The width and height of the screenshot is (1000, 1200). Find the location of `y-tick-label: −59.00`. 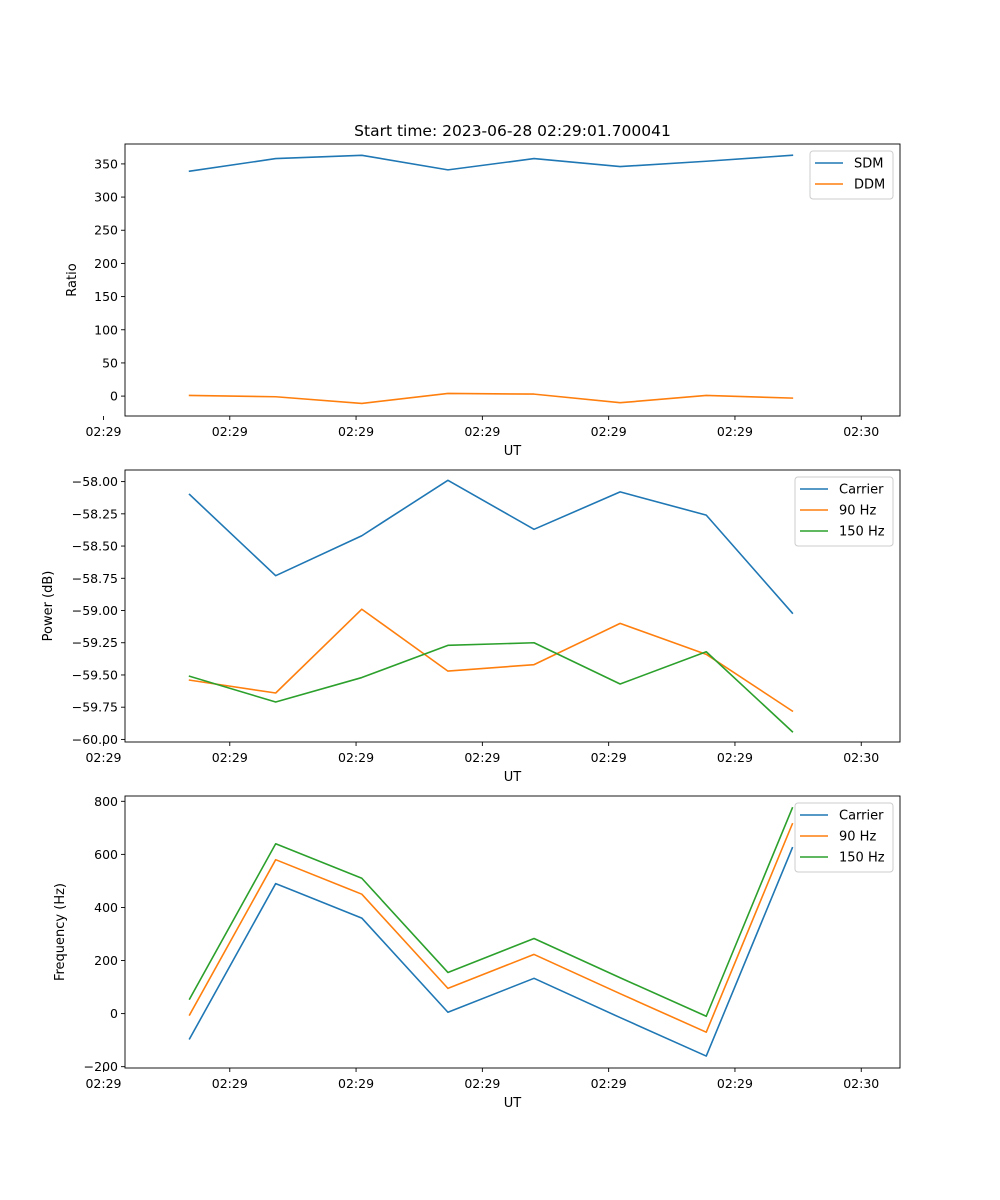

y-tick-label: −59.00 is located at coordinates (95, 610).